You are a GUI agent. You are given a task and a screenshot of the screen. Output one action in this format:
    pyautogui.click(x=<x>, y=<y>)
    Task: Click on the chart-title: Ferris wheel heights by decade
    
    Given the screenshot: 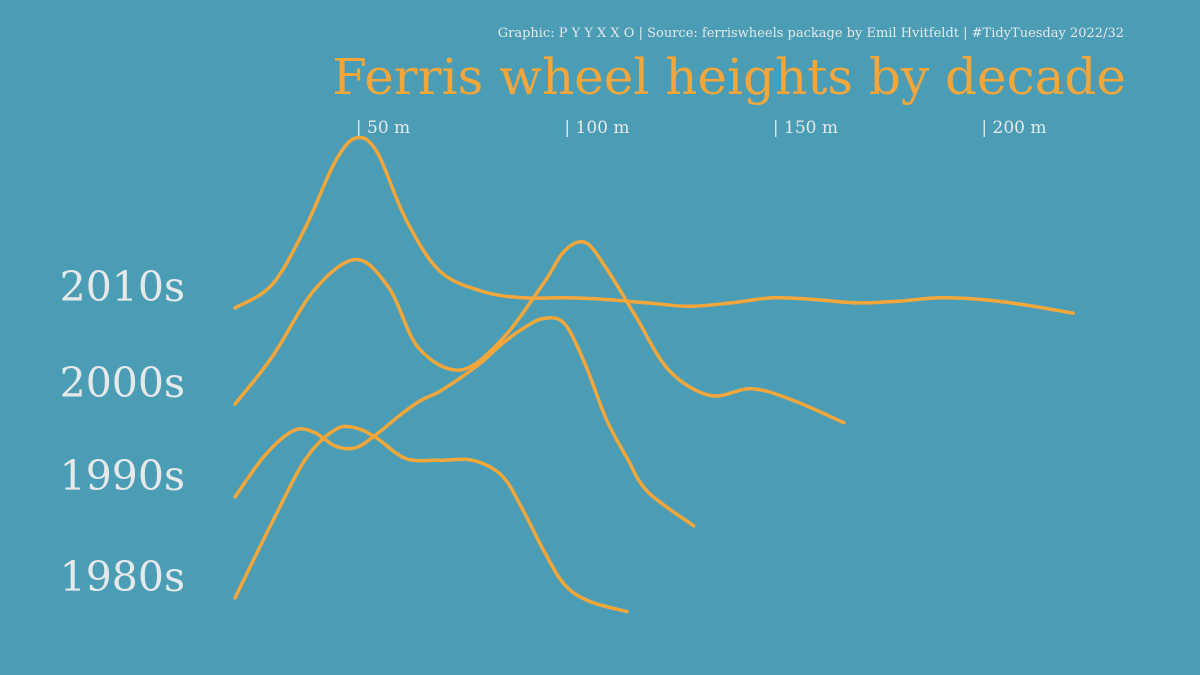 What is the action you would take?
    pyautogui.click(x=729, y=77)
    